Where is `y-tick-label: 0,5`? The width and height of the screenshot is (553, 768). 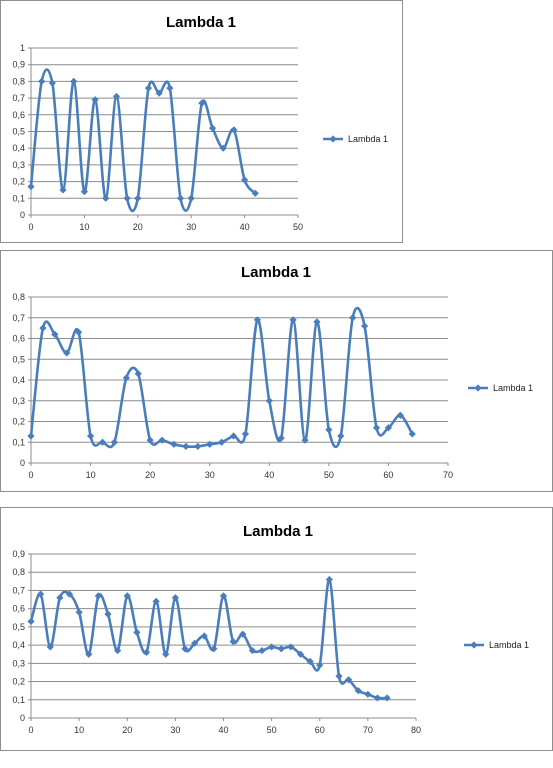 y-tick-label: 0,5 is located at coordinates (18, 132).